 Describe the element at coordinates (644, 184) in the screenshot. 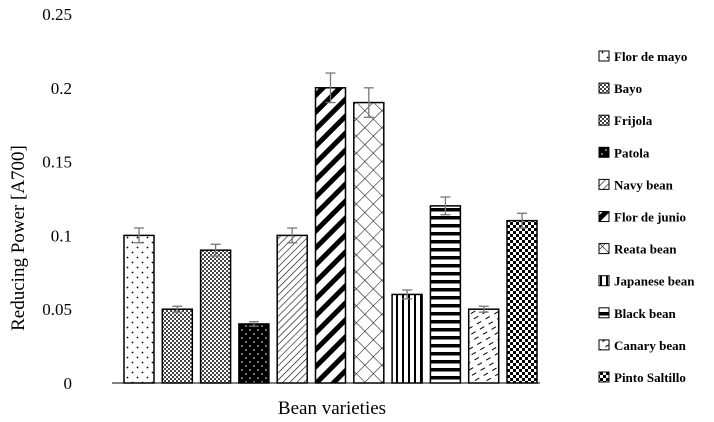

I see `legend-label: Navy bean` at that location.